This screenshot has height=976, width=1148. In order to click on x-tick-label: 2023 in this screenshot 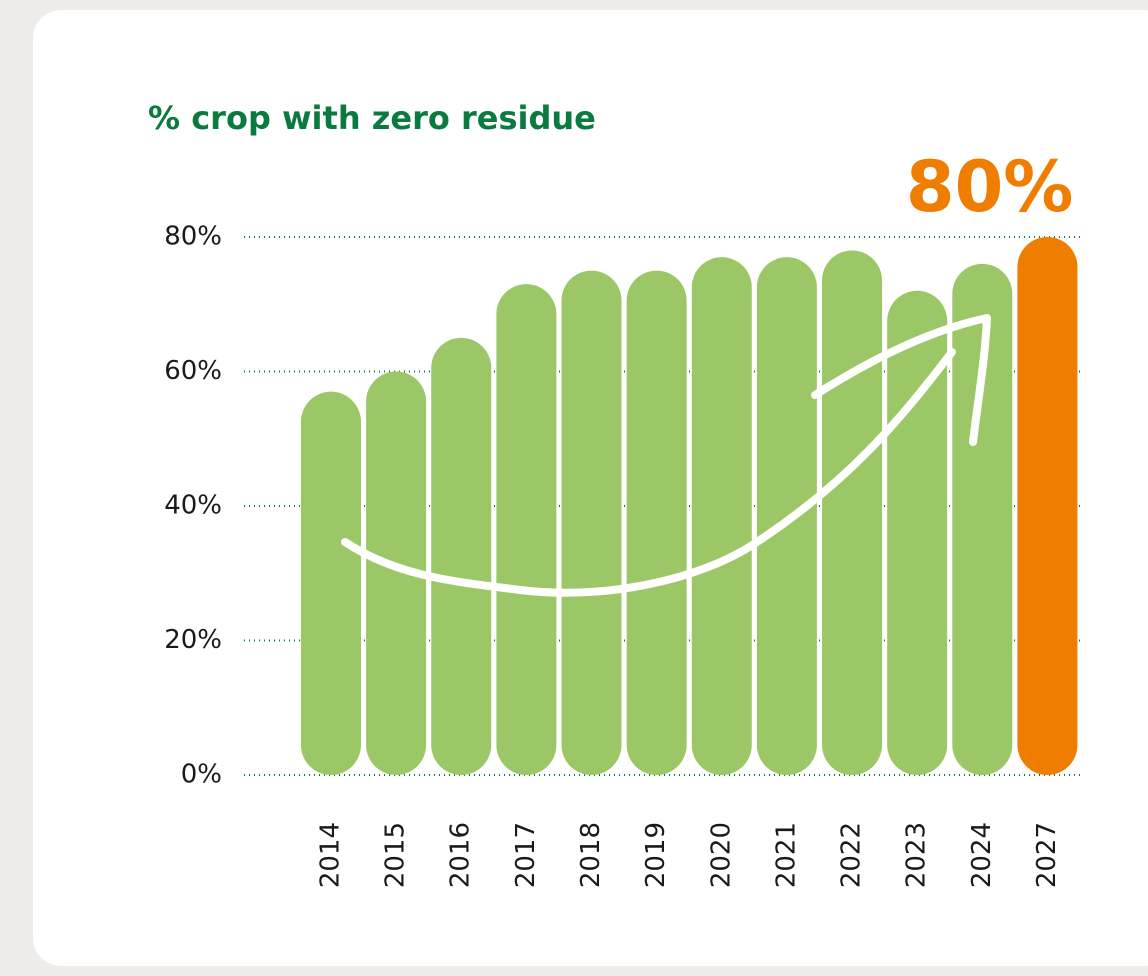, I will do `click(917, 855)`.